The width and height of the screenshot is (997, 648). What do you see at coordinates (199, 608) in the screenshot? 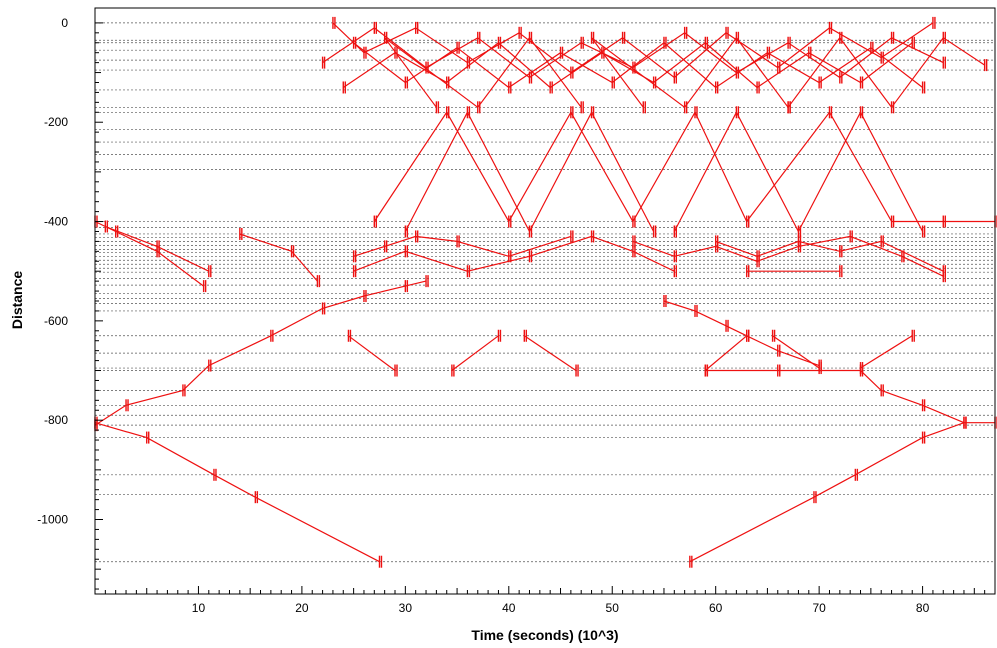
I see `x-tick-label: 10` at bounding box center [199, 608].